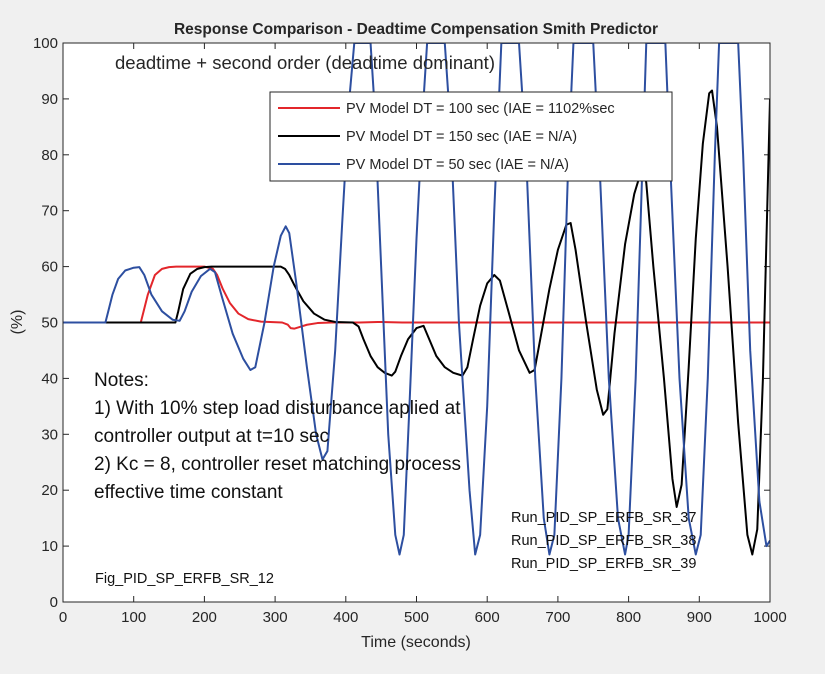 This screenshot has width=825, height=674. I want to click on y-tick-label: 10, so click(49, 546).